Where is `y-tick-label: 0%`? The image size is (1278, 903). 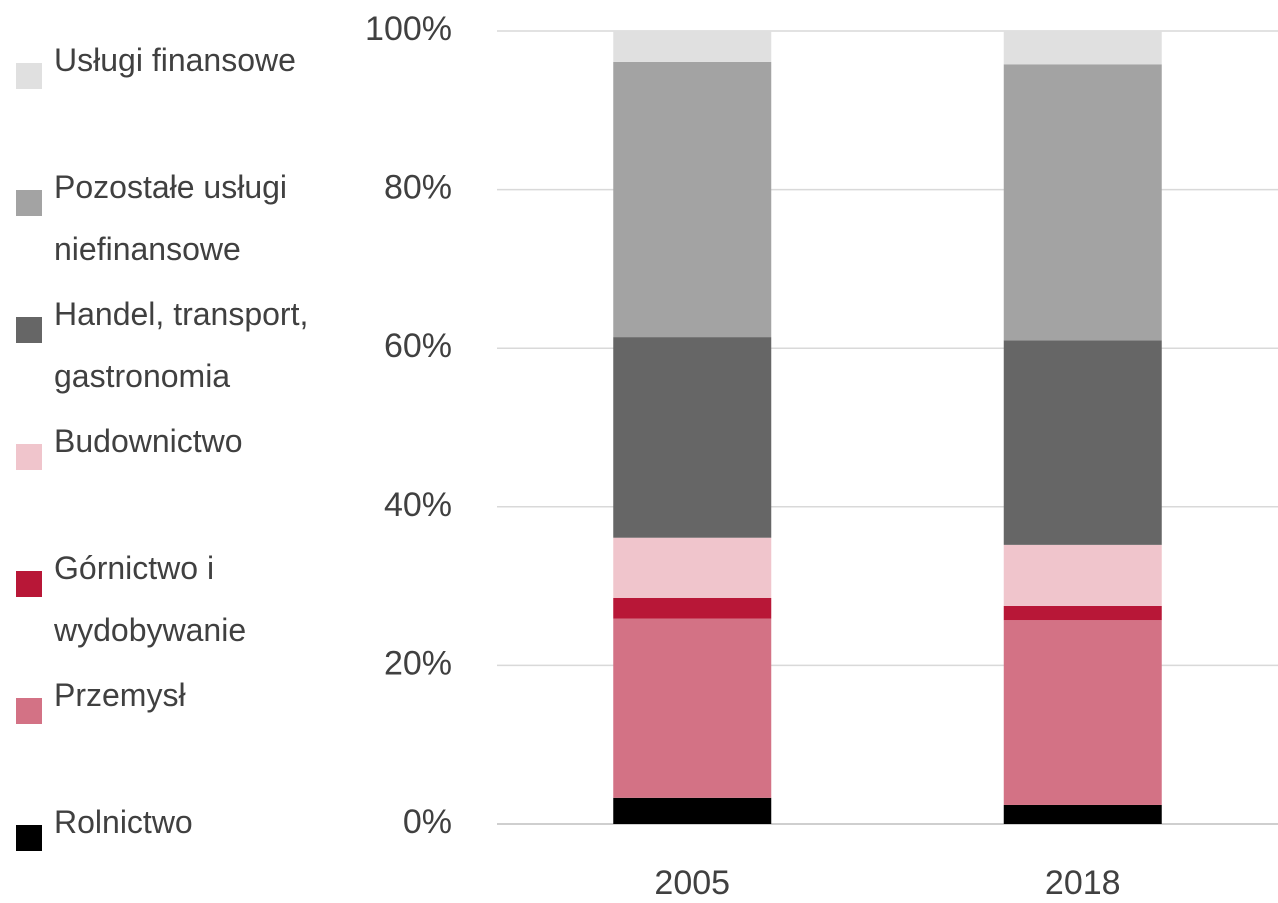 y-tick-label: 0% is located at coordinates (427, 822).